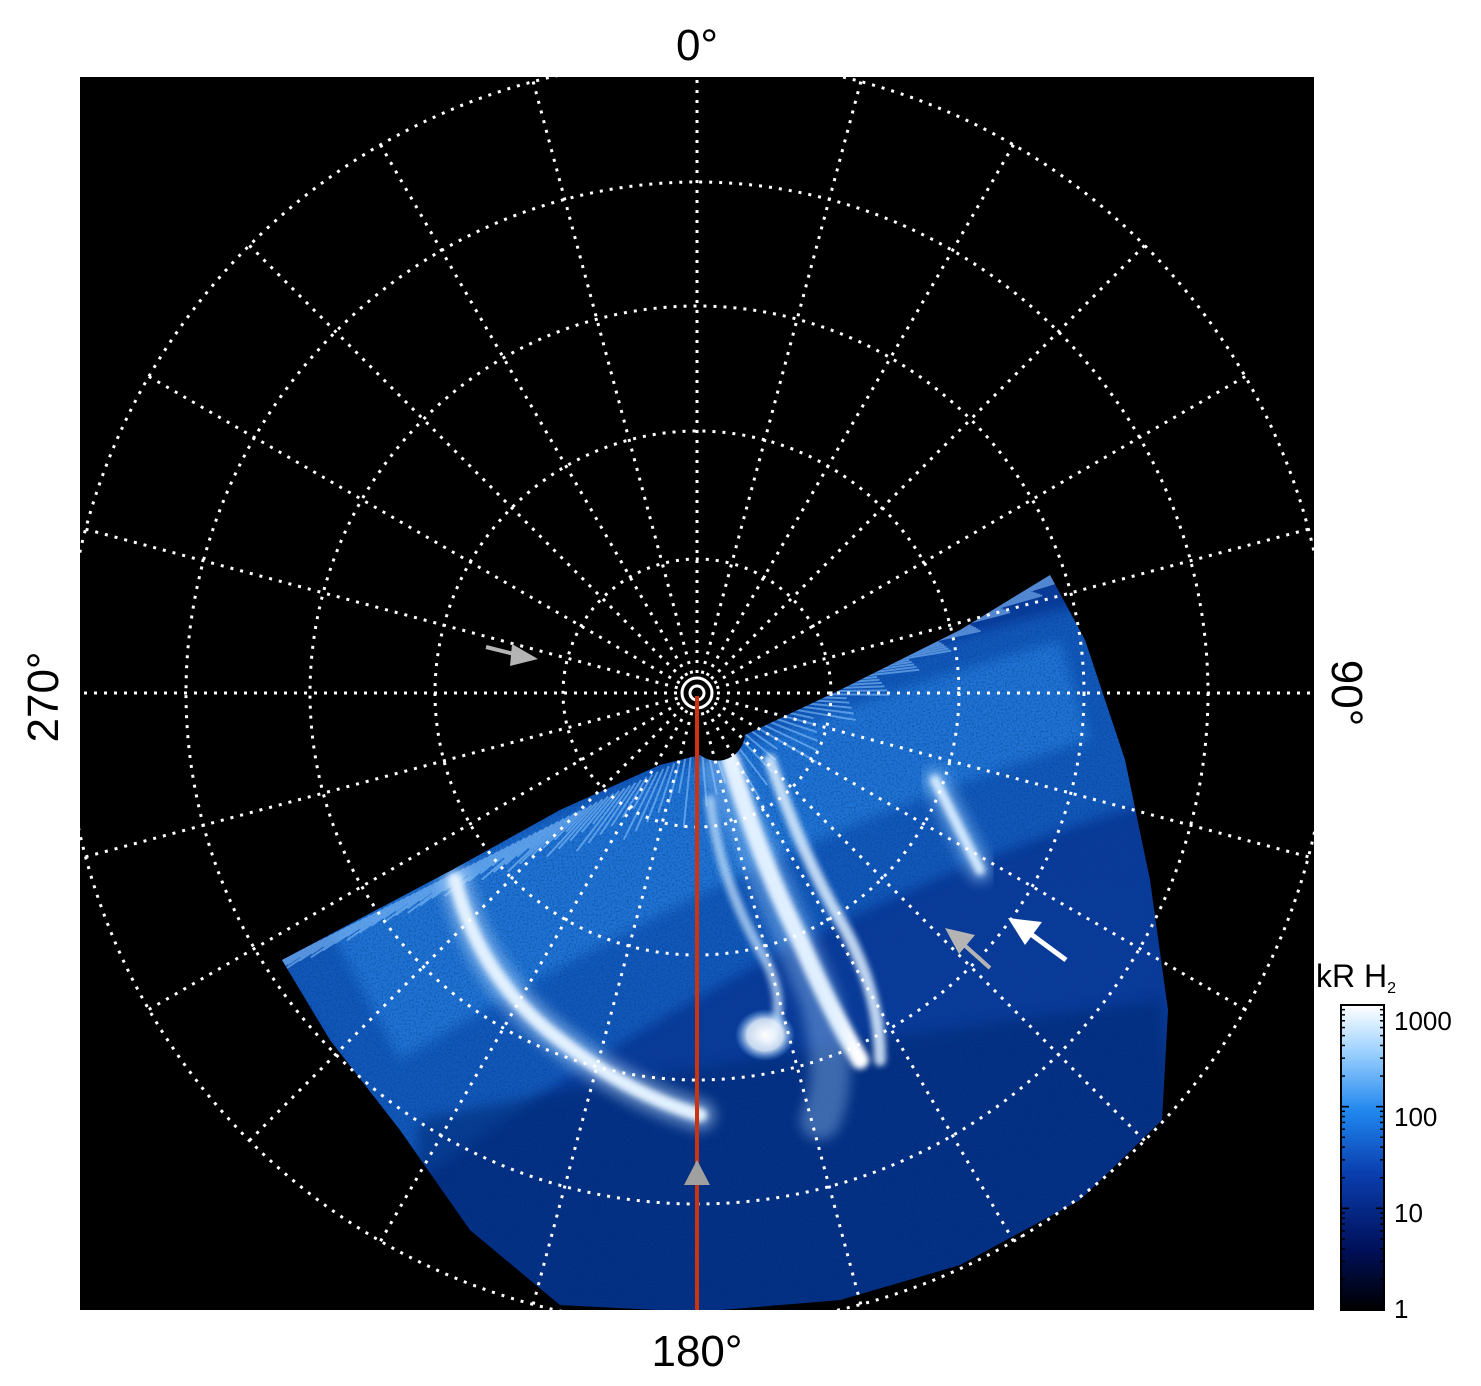 The width and height of the screenshot is (1481, 1386). I want to click on longitude-label-top: 0°, so click(697, 45).